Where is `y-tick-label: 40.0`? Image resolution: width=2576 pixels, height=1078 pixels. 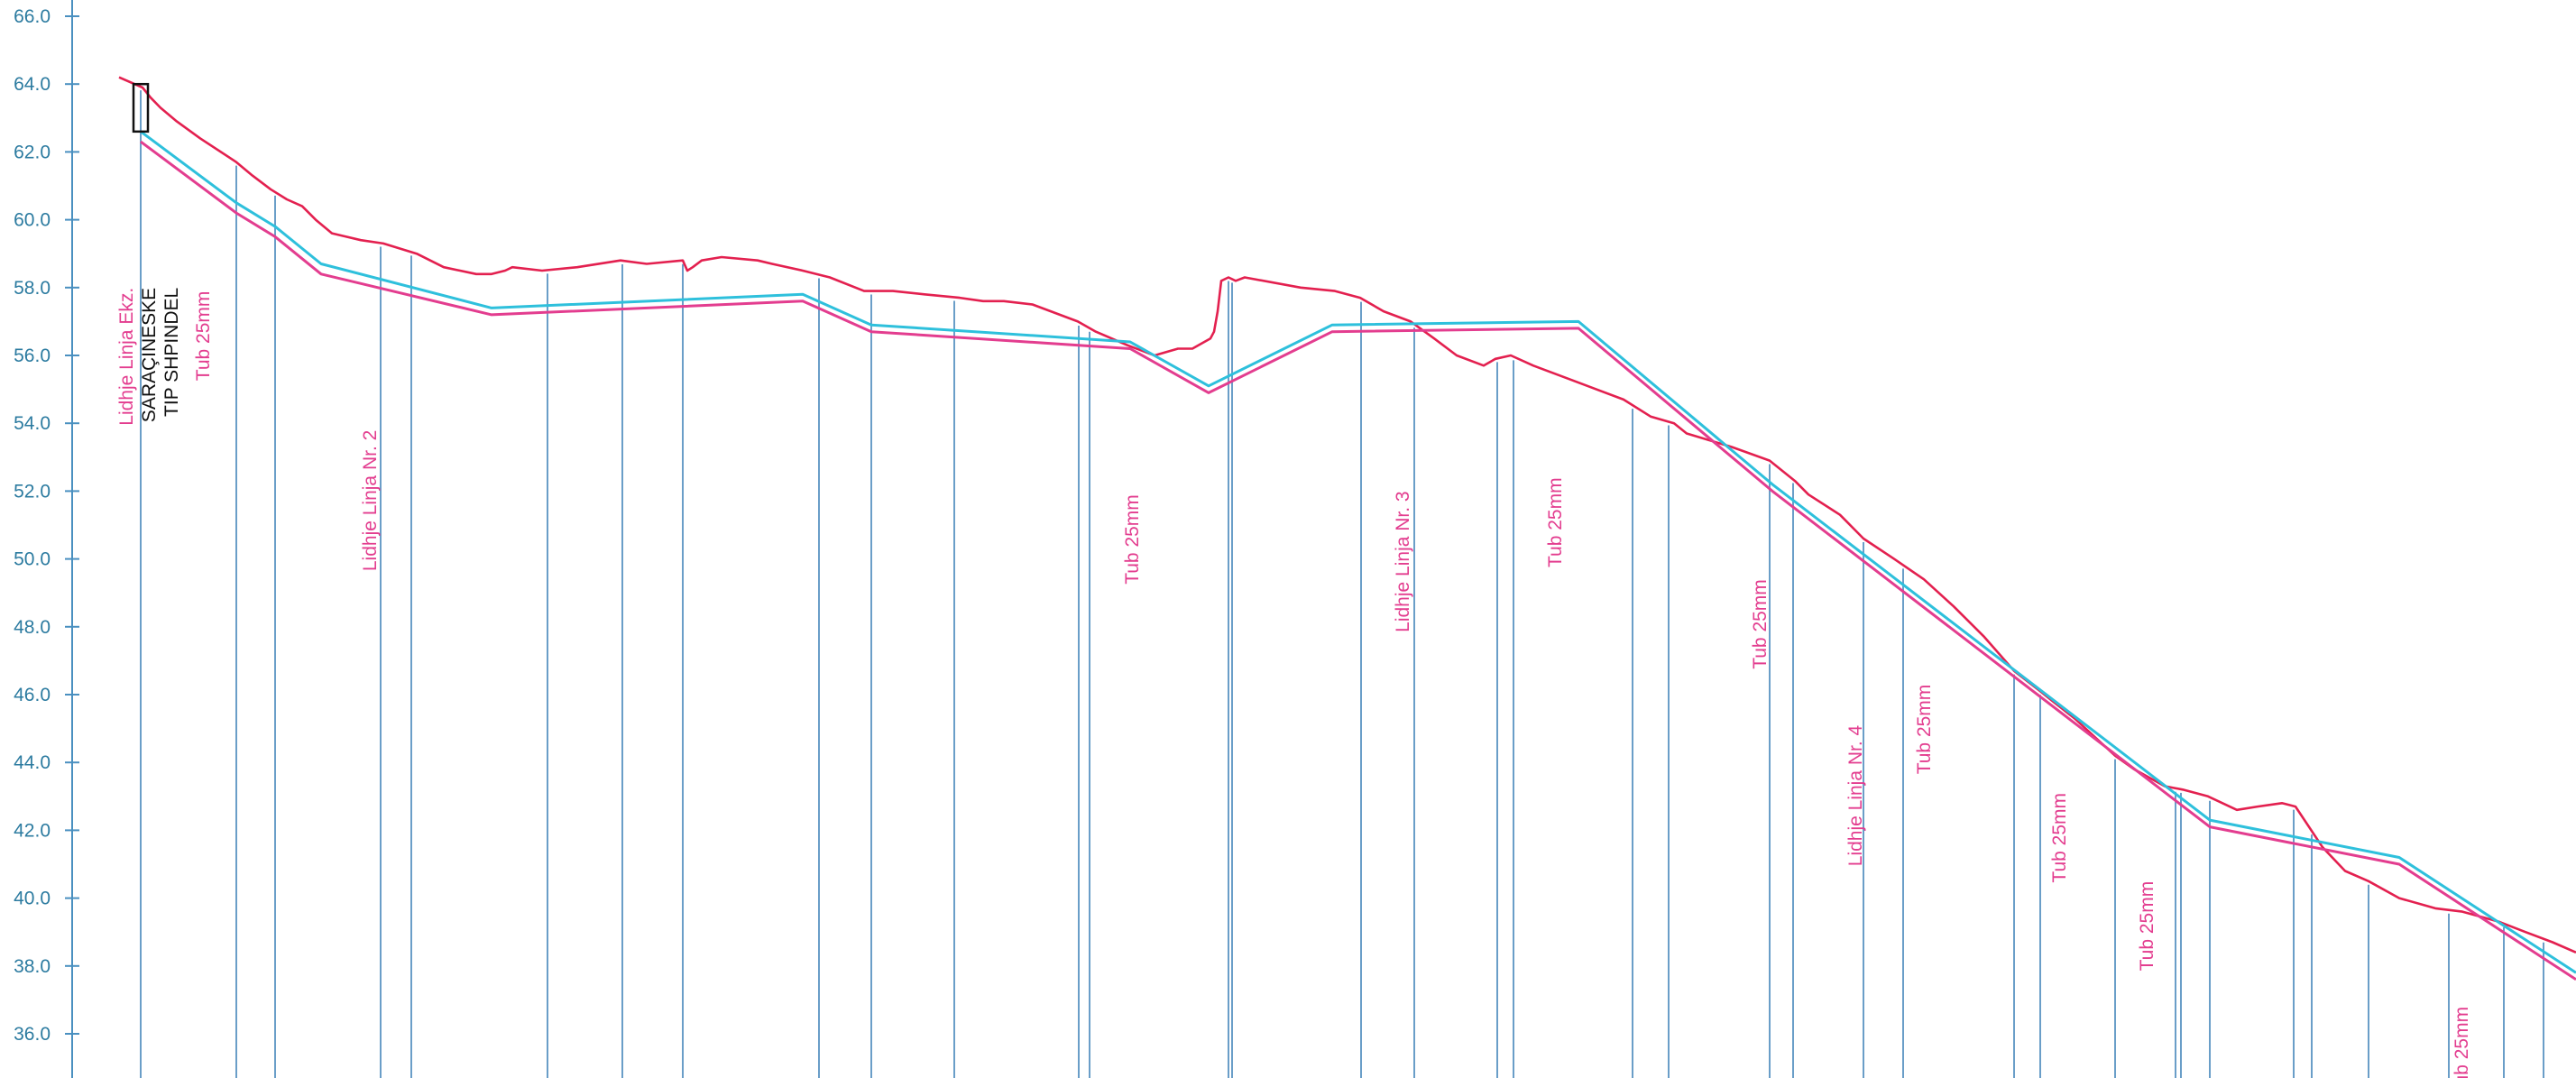 y-tick-label: 40.0 is located at coordinates (32, 899).